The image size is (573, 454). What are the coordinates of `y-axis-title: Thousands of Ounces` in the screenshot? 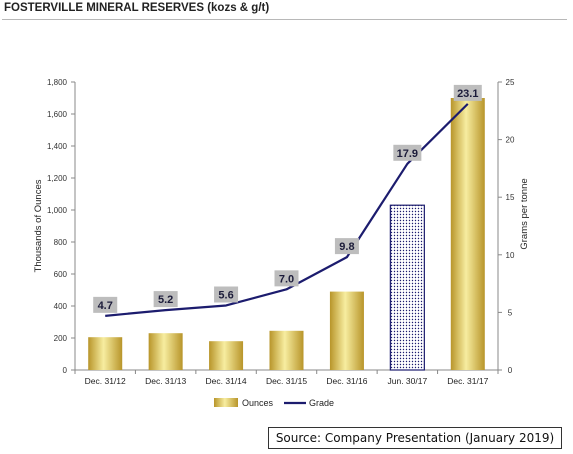 It's located at (38, 225).